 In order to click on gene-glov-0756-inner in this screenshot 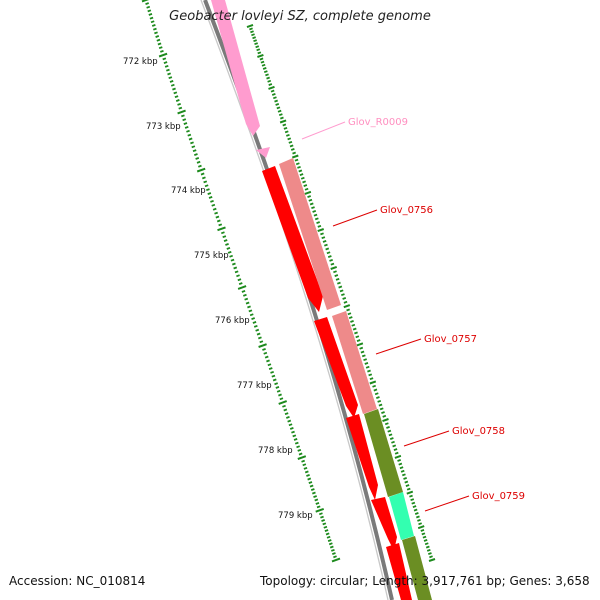, I will do `click(292, 239)`.